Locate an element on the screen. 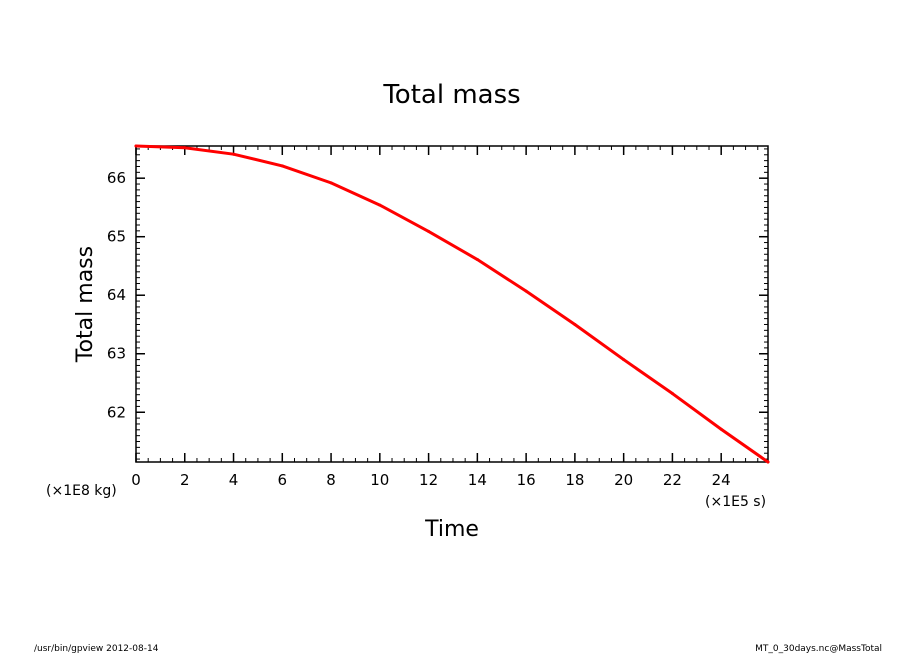 The width and height of the screenshot is (904, 654). chart-title: Total mass is located at coordinates (451, 95).